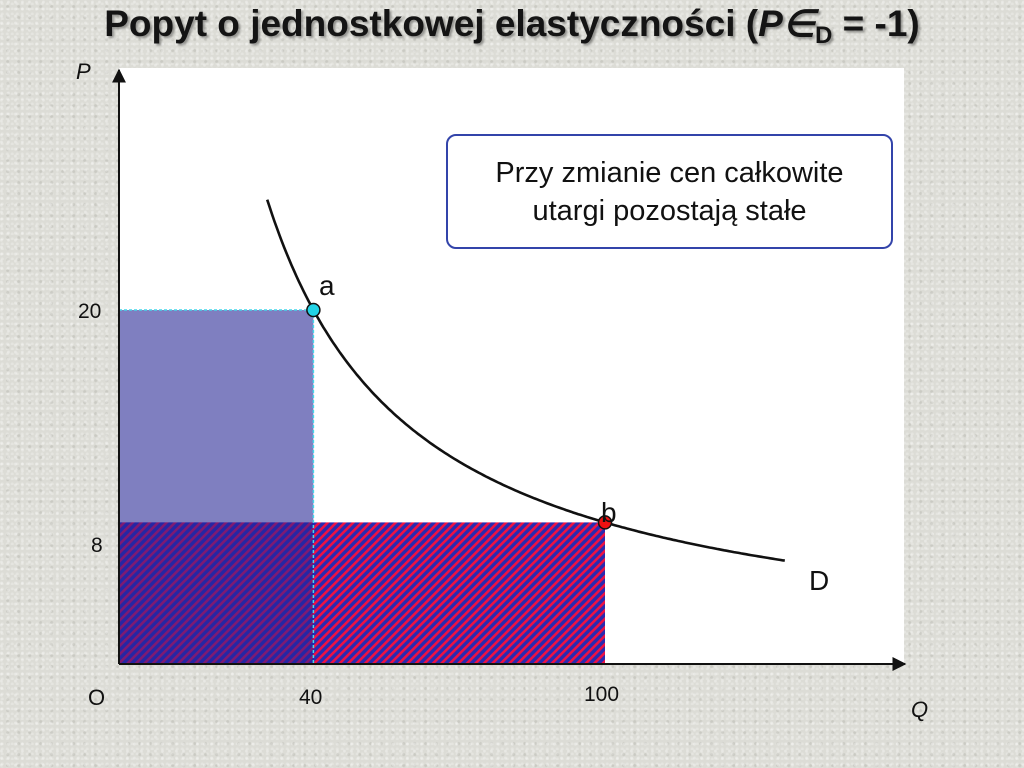 The width and height of the screenshot is (1024, 768). What do you see at coordinates (876, 23) in the screenshot?
I see `title-tail: = -1)` at bounding box center [876, 23].